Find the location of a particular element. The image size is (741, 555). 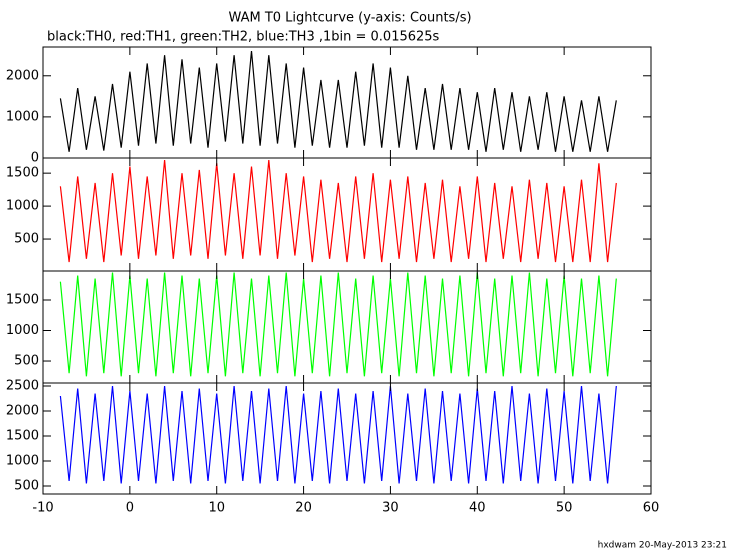

x-tick-label: 20 is located at coordinates (303, 508).